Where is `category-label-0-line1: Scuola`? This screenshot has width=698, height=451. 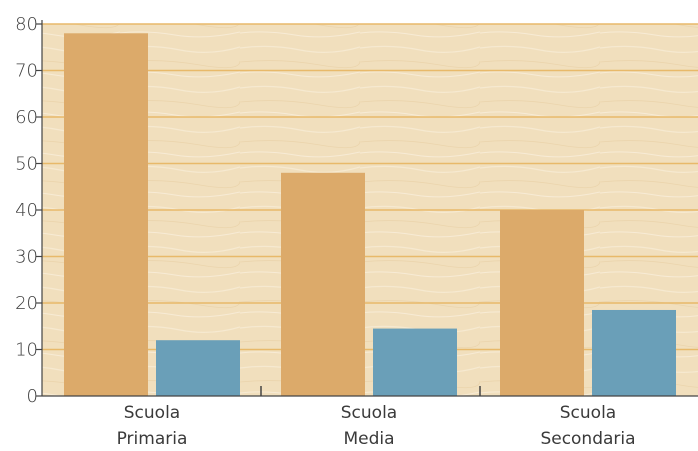 category-label-0-line1: Scuola is located at coordinates (152, 413).